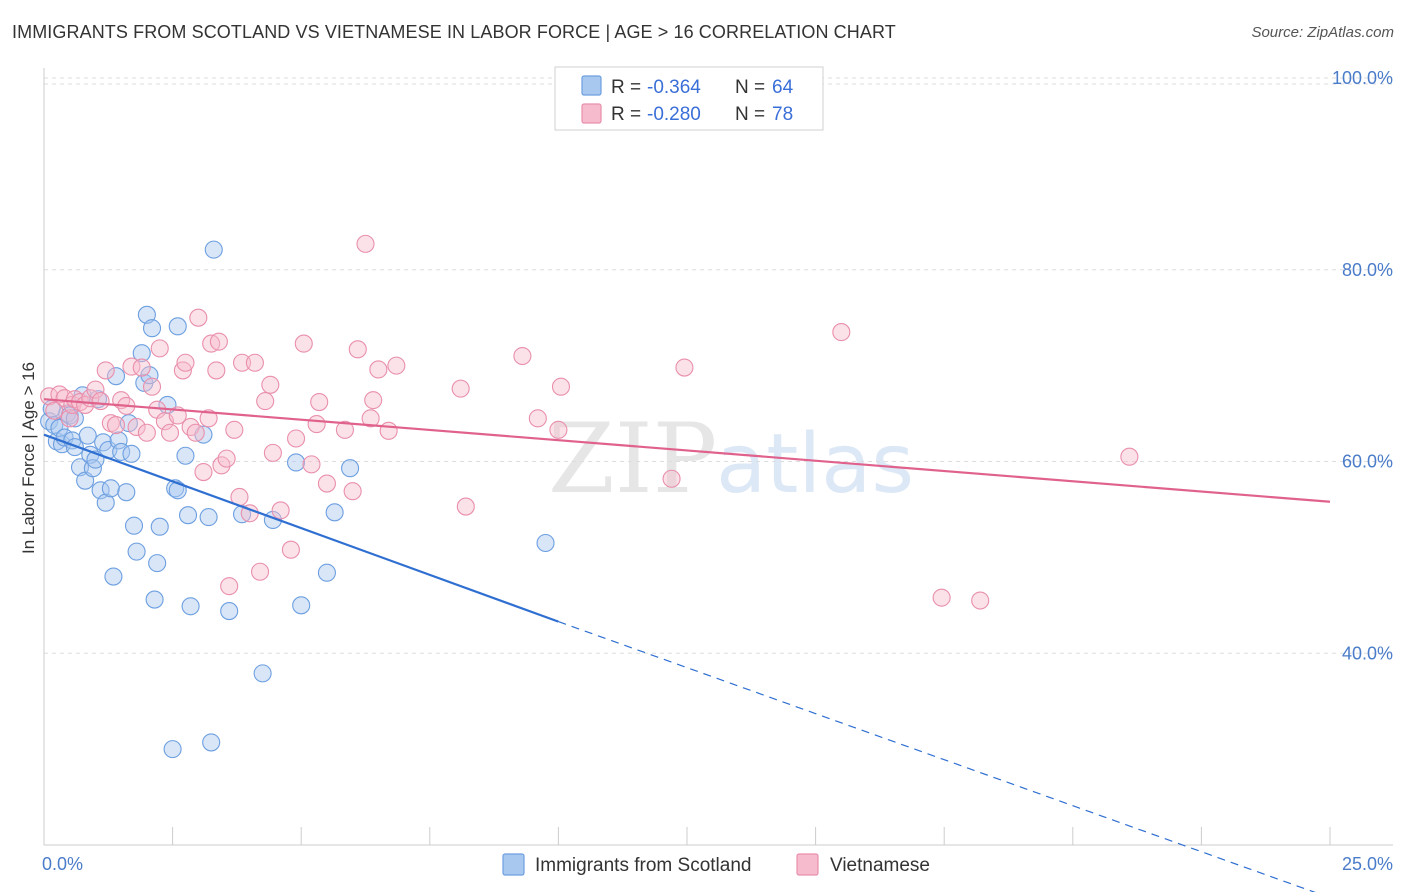  What do you see at coordinates (591, 85) in the screenshot?
I see `legend-swatch-blue` at bounding box center [591, 85].